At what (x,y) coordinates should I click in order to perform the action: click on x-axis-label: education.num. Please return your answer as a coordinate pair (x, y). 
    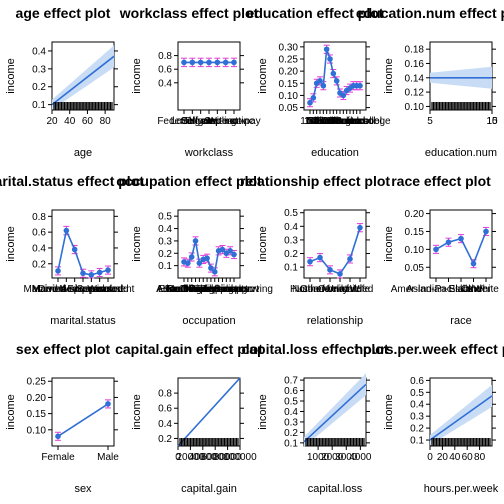
    Looking at the image, I should click on (461, 153).